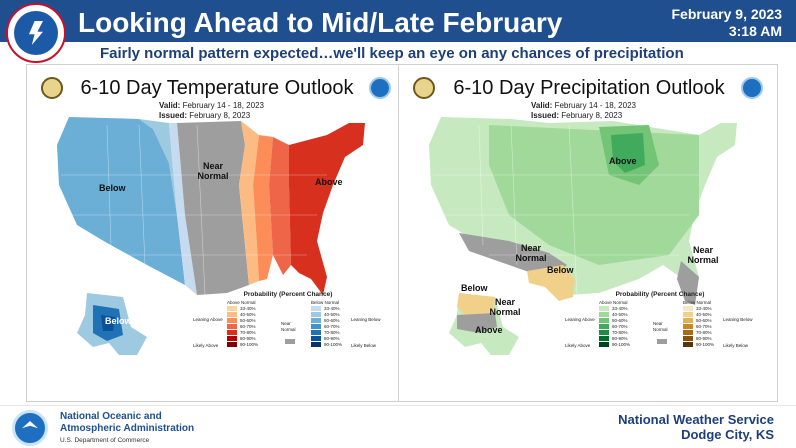  Describe the element at coordinates (620, 338) in the screenshot. I see `precip-above-range-label: 80-90%` at that location.